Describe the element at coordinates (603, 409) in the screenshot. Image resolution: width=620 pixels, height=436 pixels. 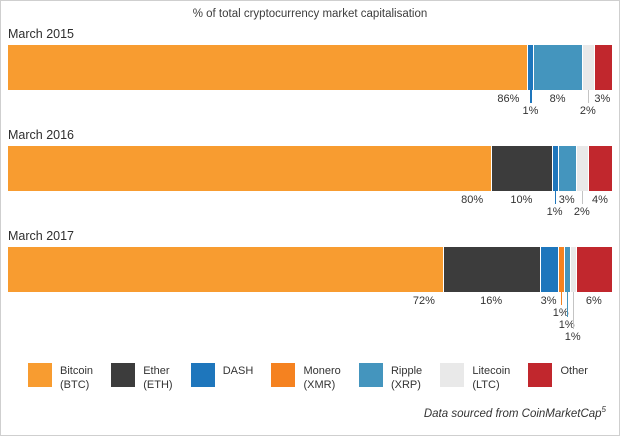
I see `source-note-superscript: 5` at that location.